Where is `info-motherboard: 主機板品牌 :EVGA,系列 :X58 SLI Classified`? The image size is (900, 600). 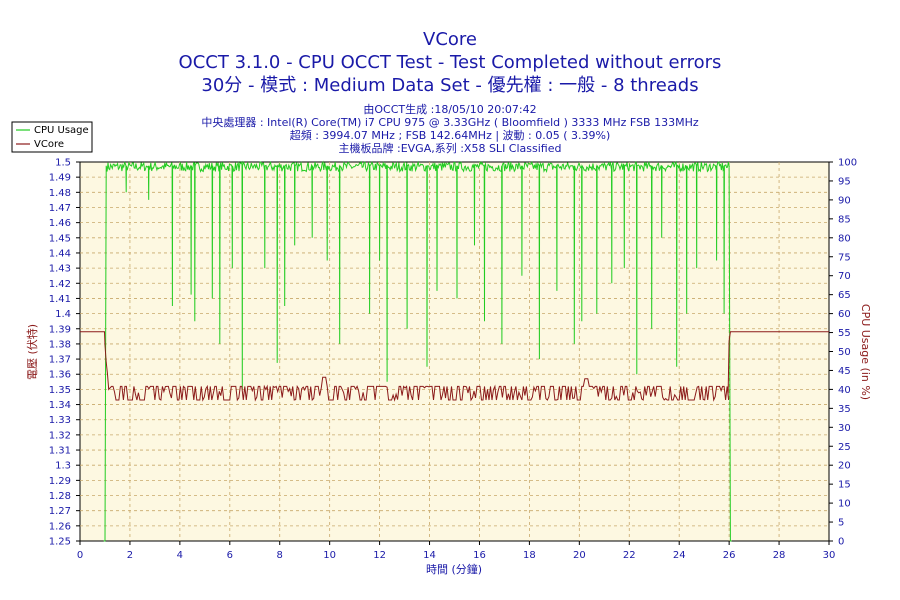
info-motherboard: 主機板品牌 :EVGA,系列 :X58 SLI Classified is located at coordinates (450, 148).